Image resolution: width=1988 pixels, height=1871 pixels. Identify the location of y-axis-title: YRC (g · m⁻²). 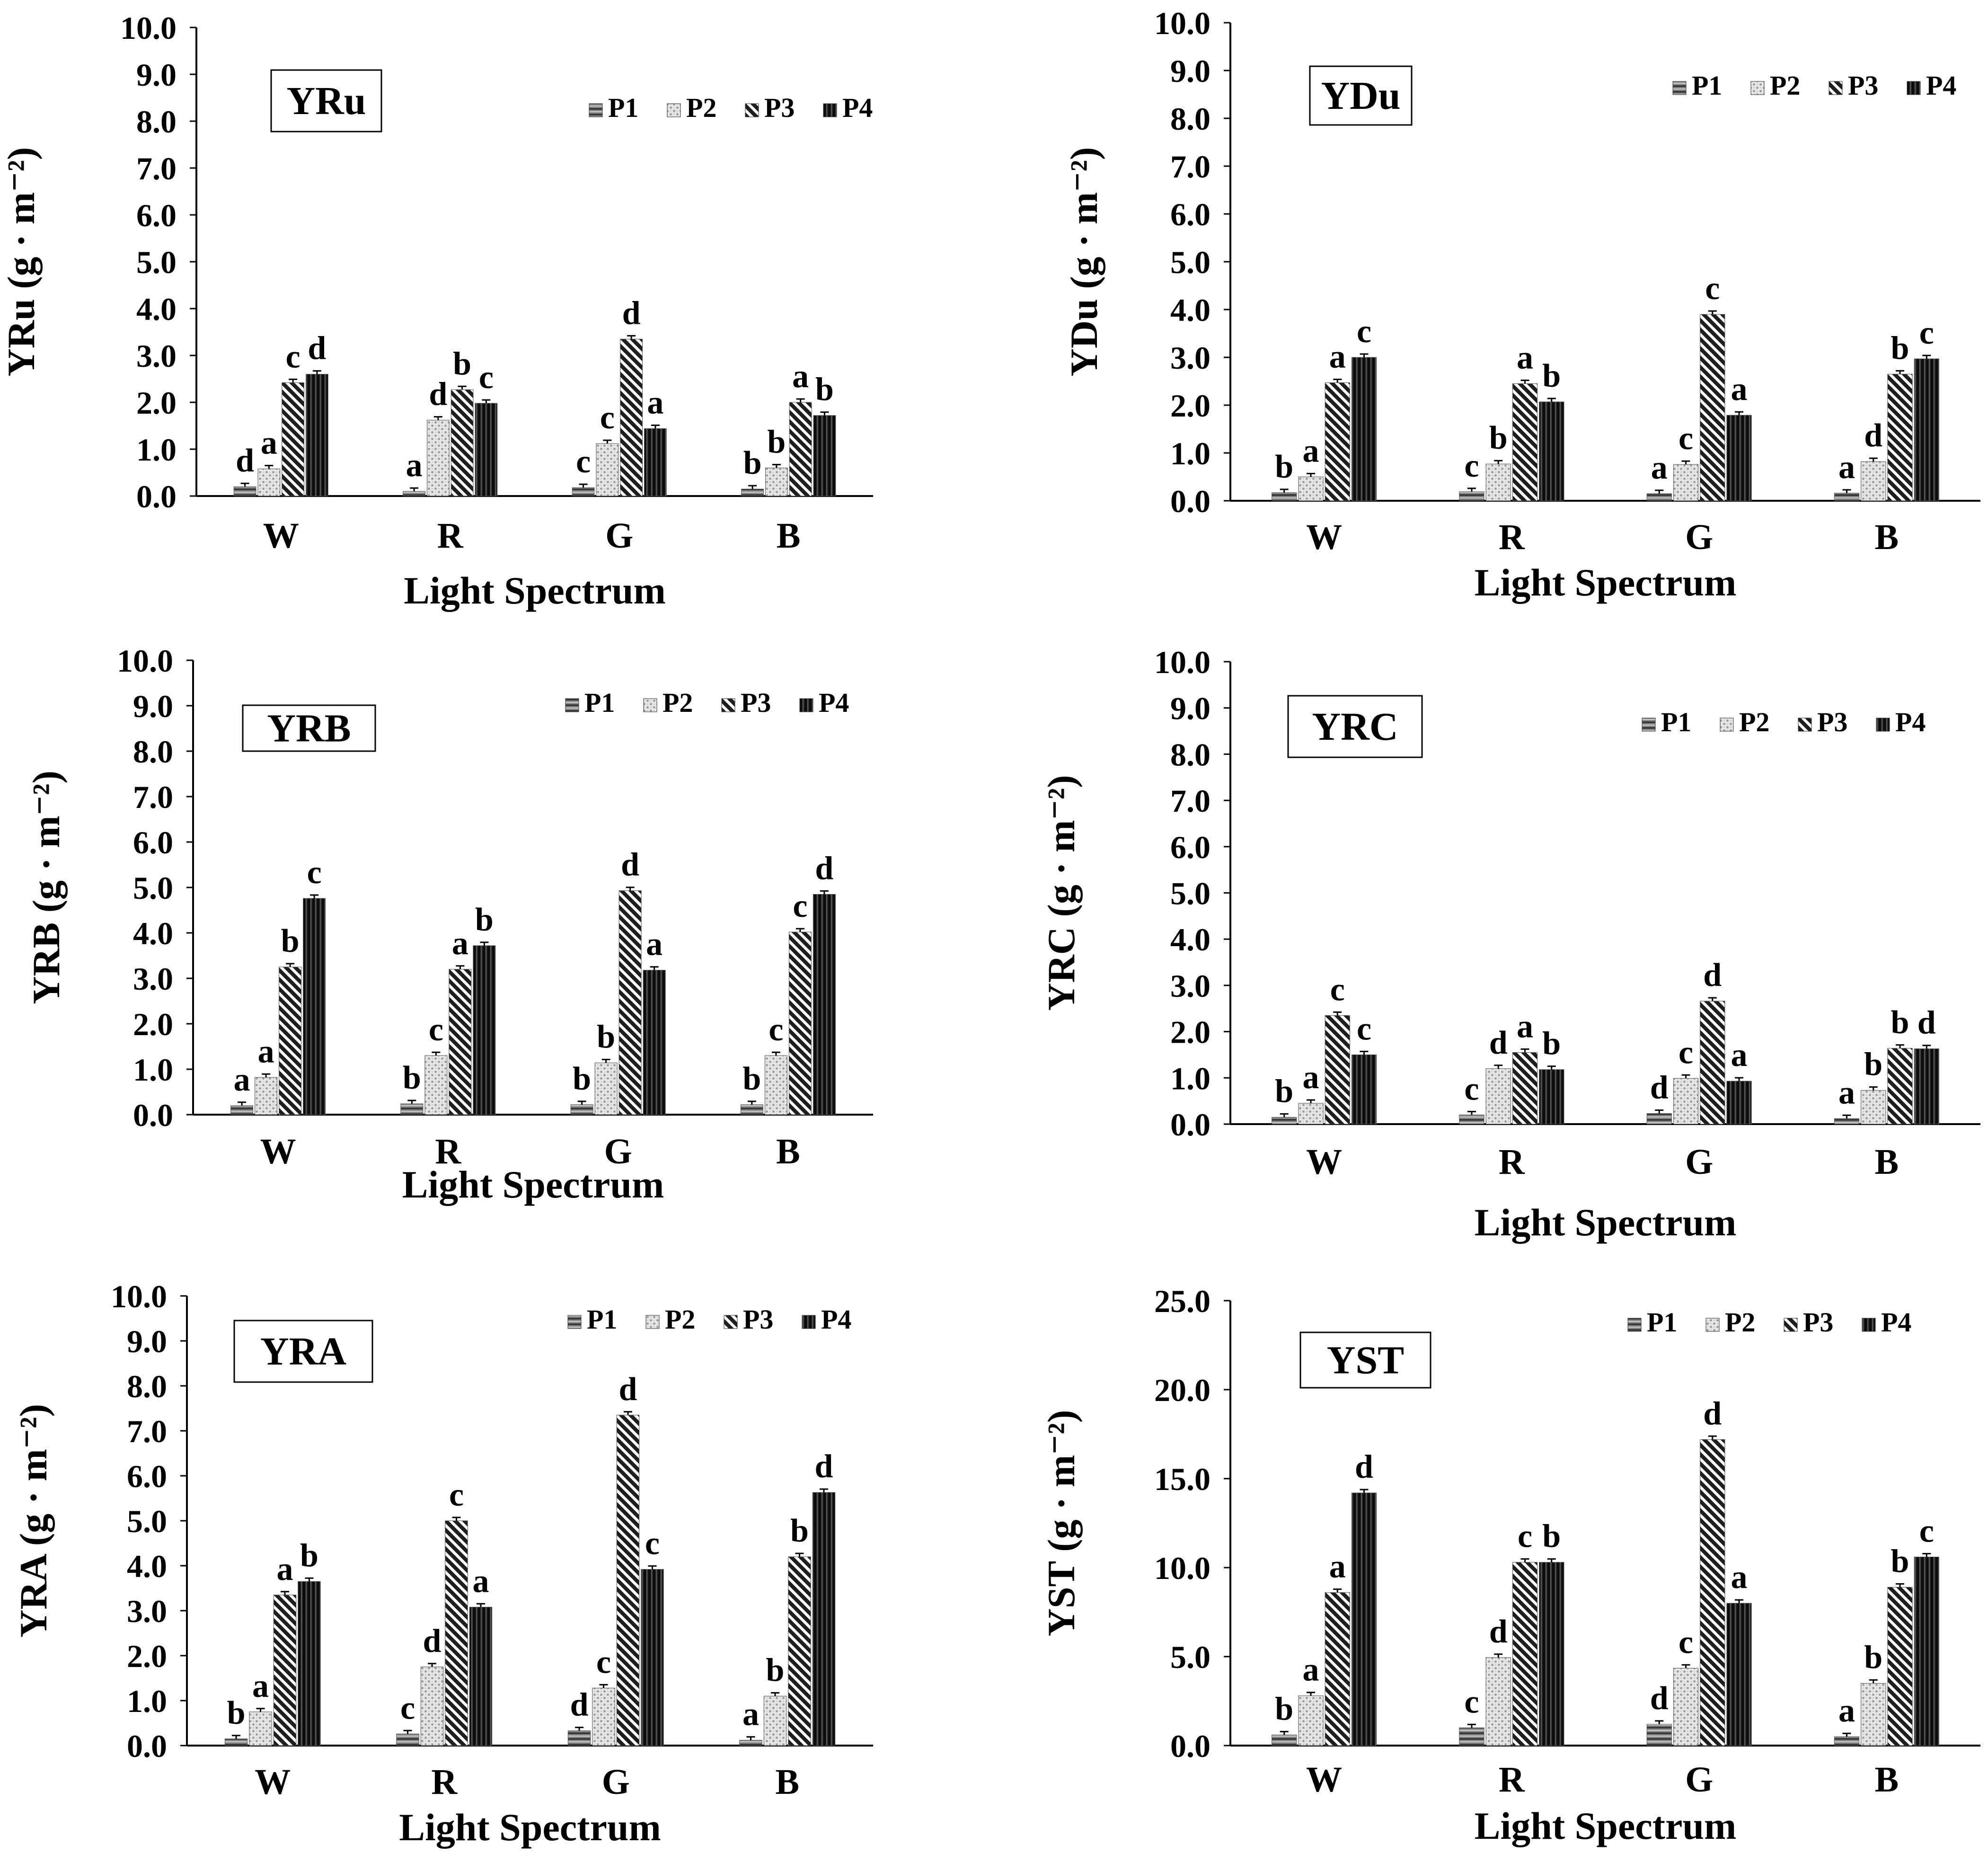
(1061, 893).